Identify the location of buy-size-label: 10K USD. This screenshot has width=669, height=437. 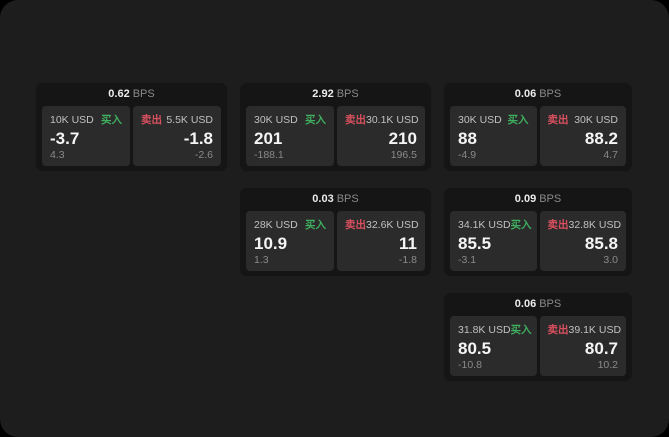
(72, 119).